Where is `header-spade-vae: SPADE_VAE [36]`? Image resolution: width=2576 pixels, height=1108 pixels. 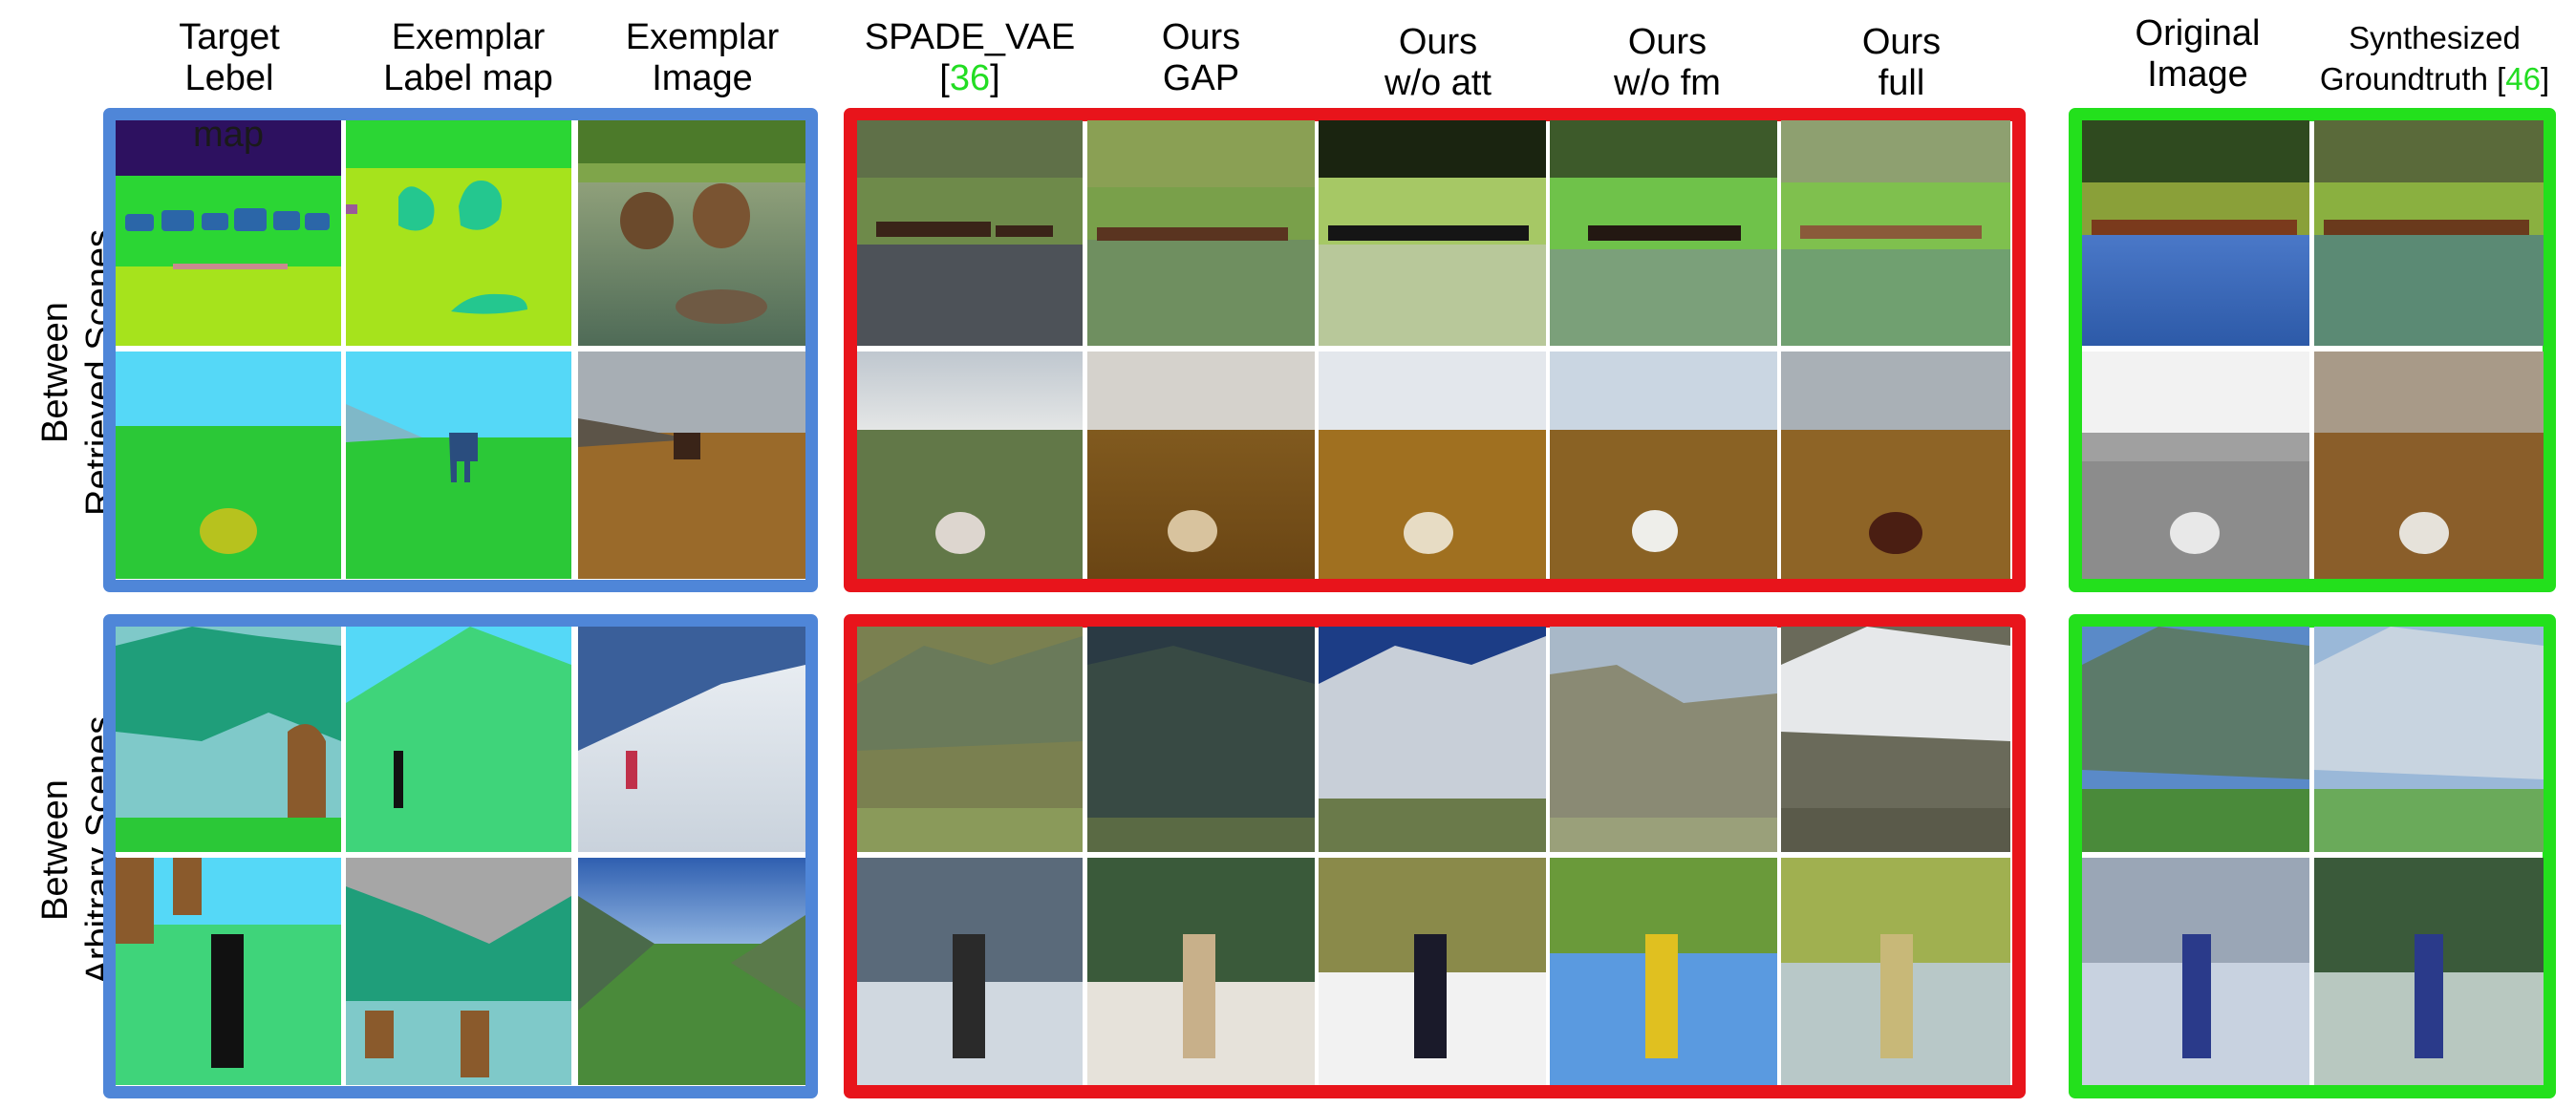
header-spade-vae: SPADE_VAE [36] is located at coordinates (970, 58).